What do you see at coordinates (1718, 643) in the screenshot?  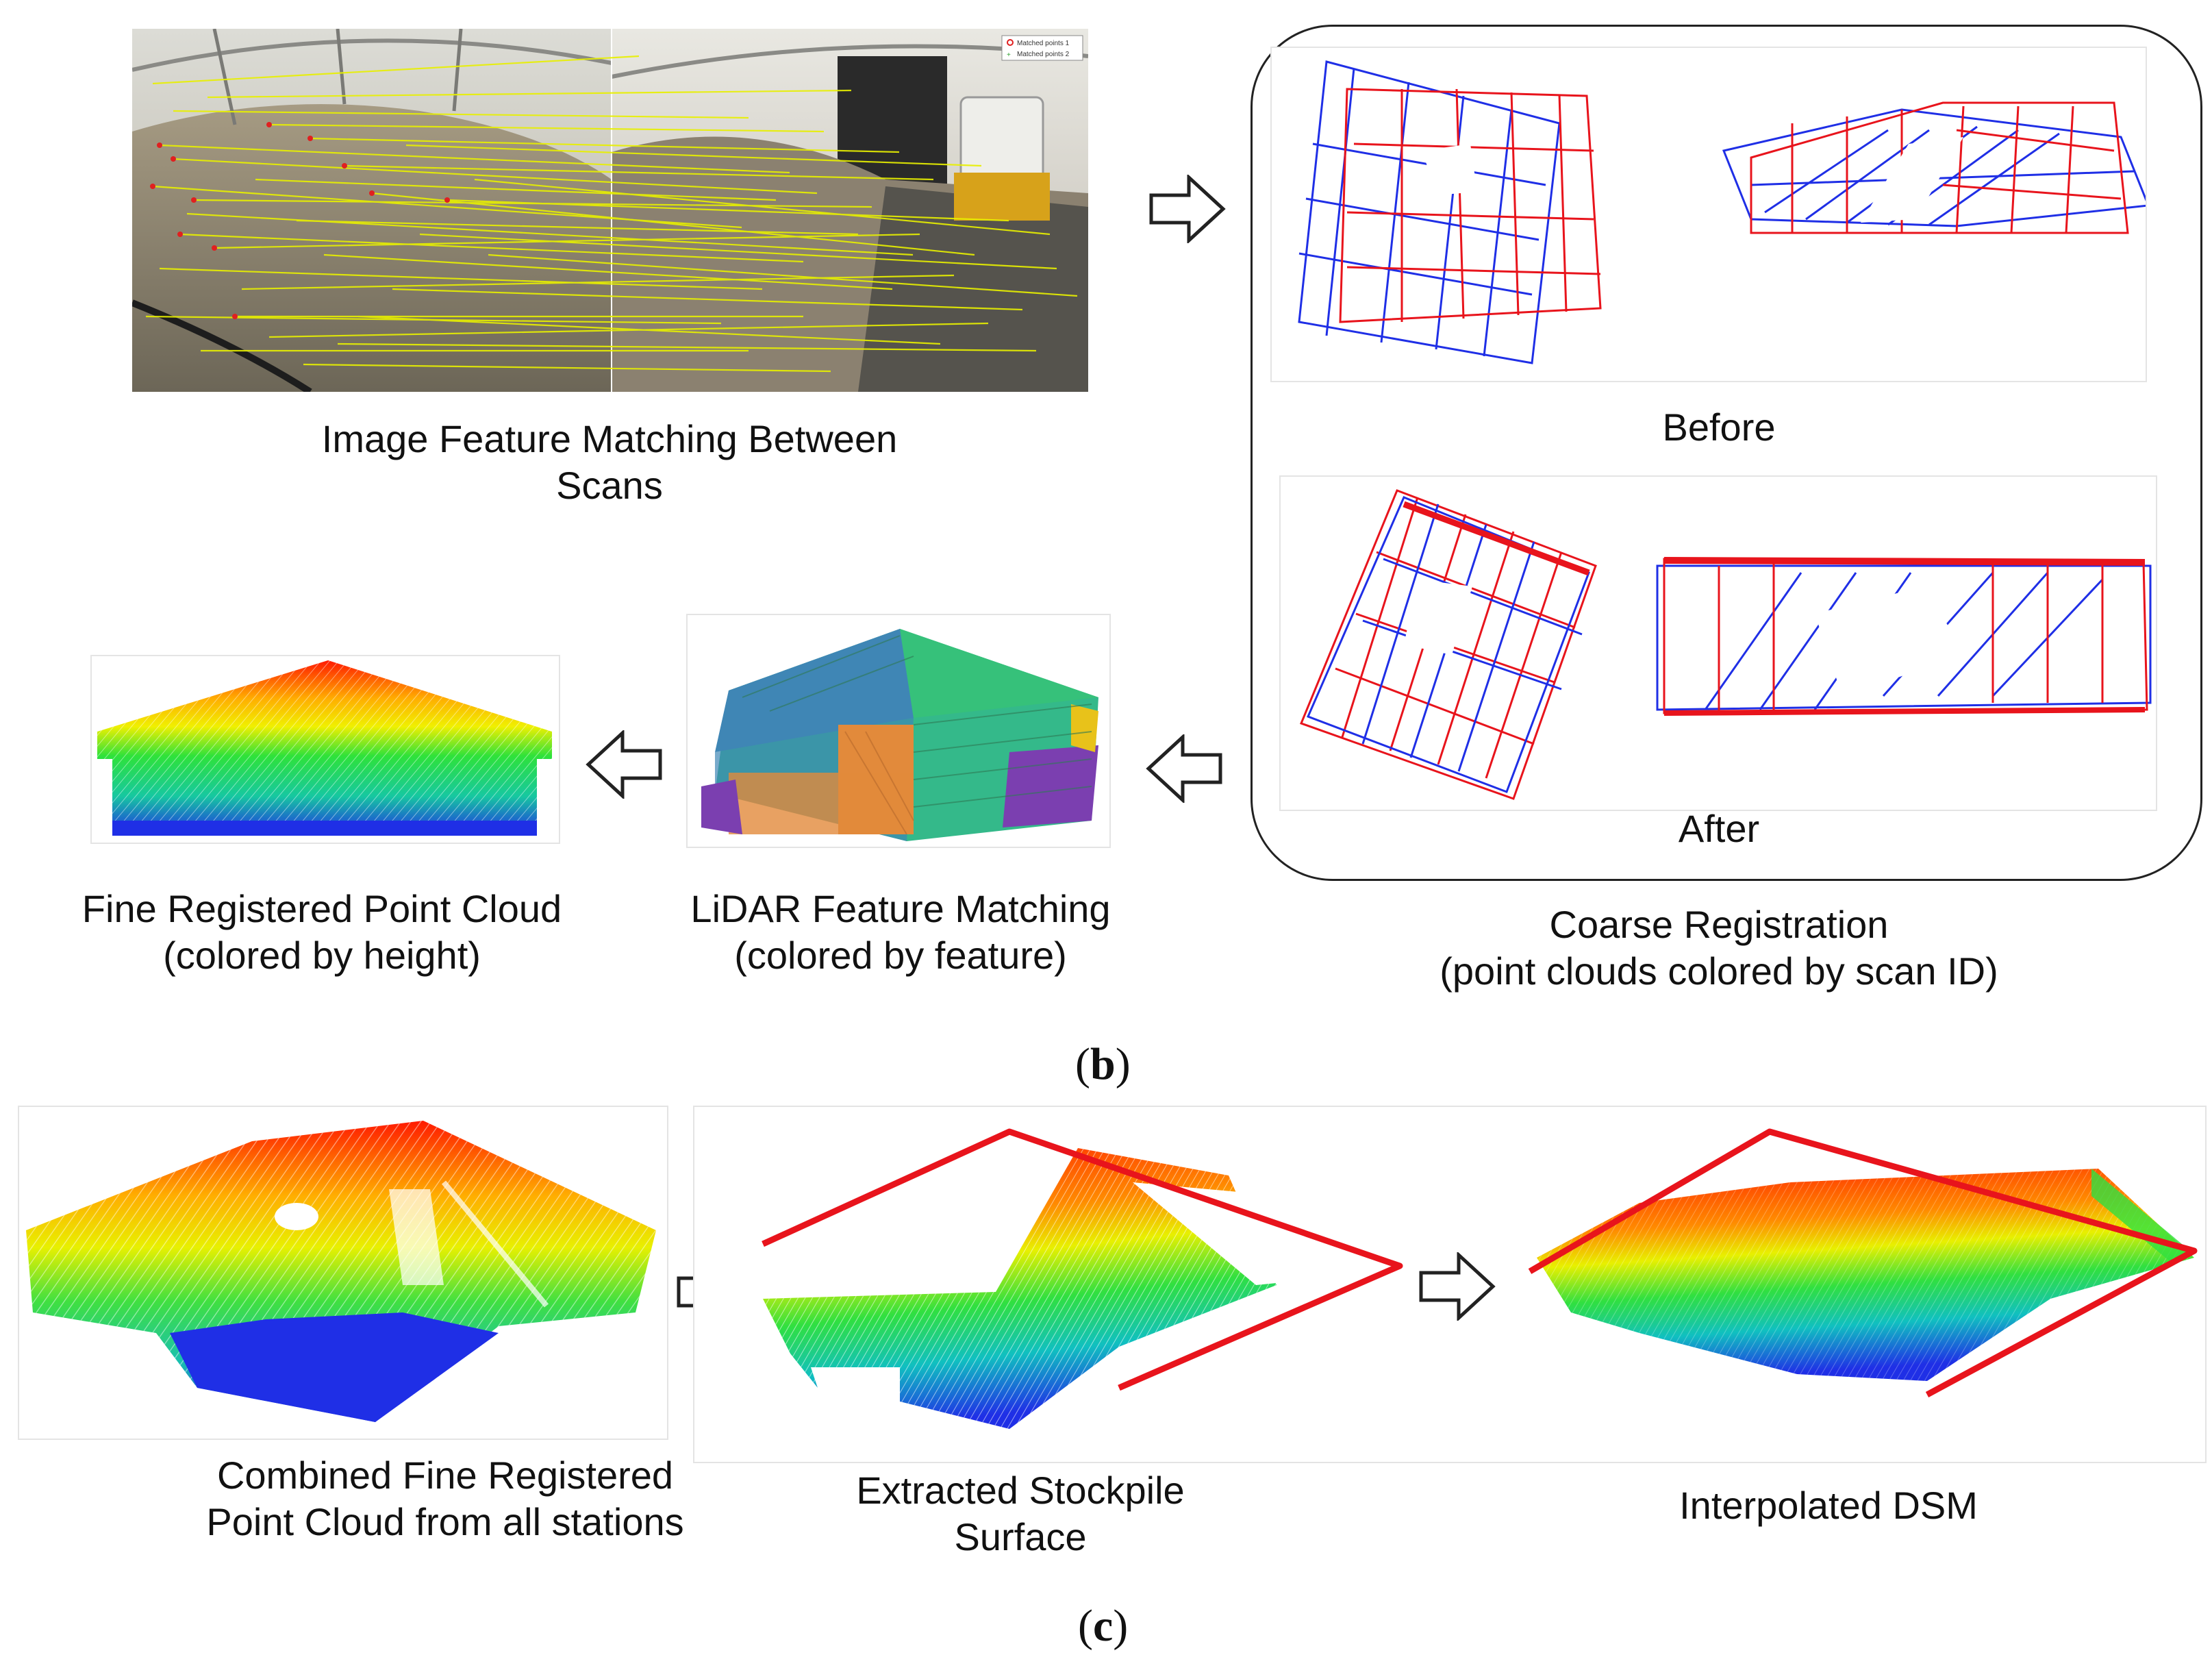 I see `coarse-after-plot` at bounding box center [1718, 643].